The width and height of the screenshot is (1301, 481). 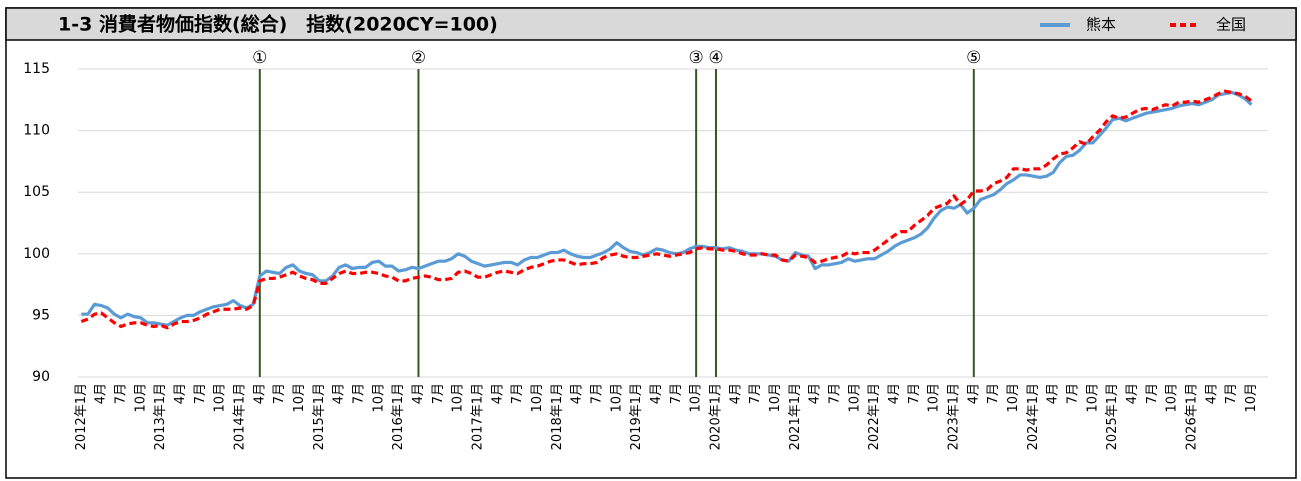 What do you see at coordinates (696, 58) in the screenshot?
I see `event-label: ③` at bounding box center [696, 58].